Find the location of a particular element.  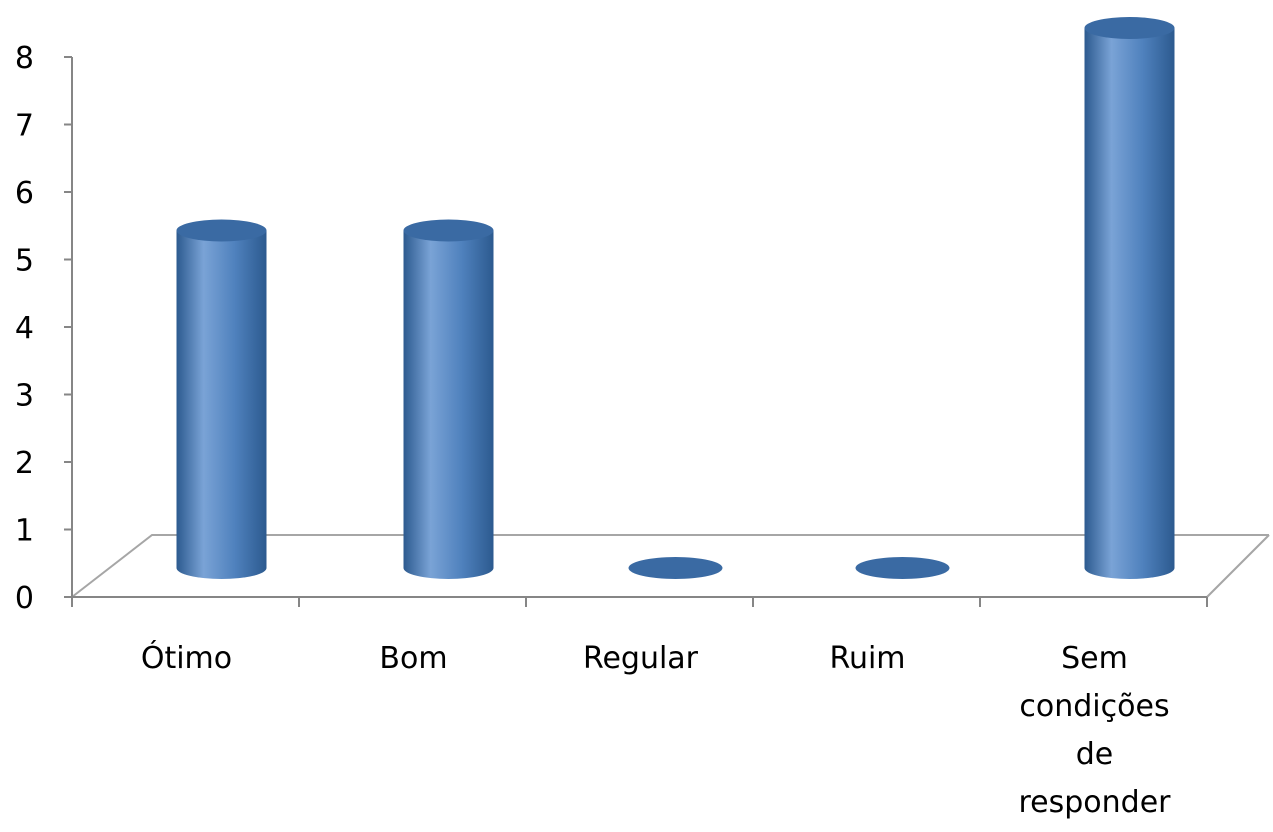

x-category-label: Regular is located at coordinates (641, 658).